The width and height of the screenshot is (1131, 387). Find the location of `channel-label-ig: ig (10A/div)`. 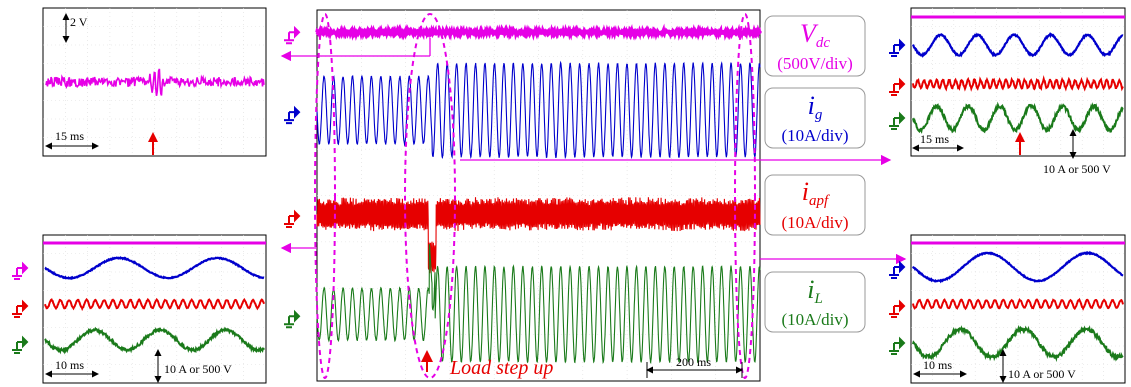

channel-label-ig: ig (10A/div) is located at coordinates (815, 118).